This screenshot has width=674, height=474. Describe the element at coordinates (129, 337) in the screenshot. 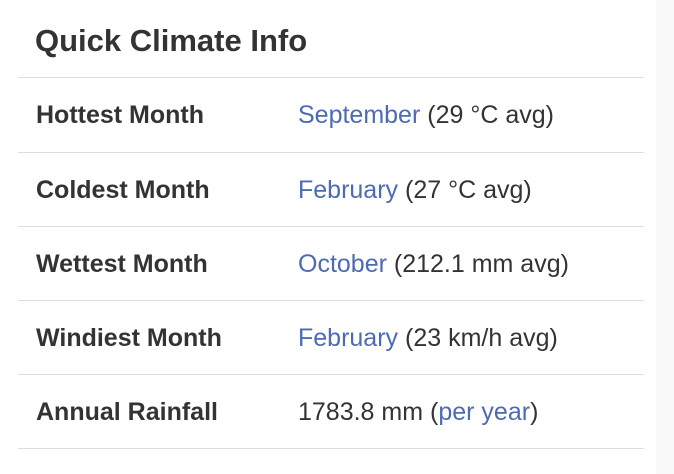

I see `row-label: Windiest Month` at that location.